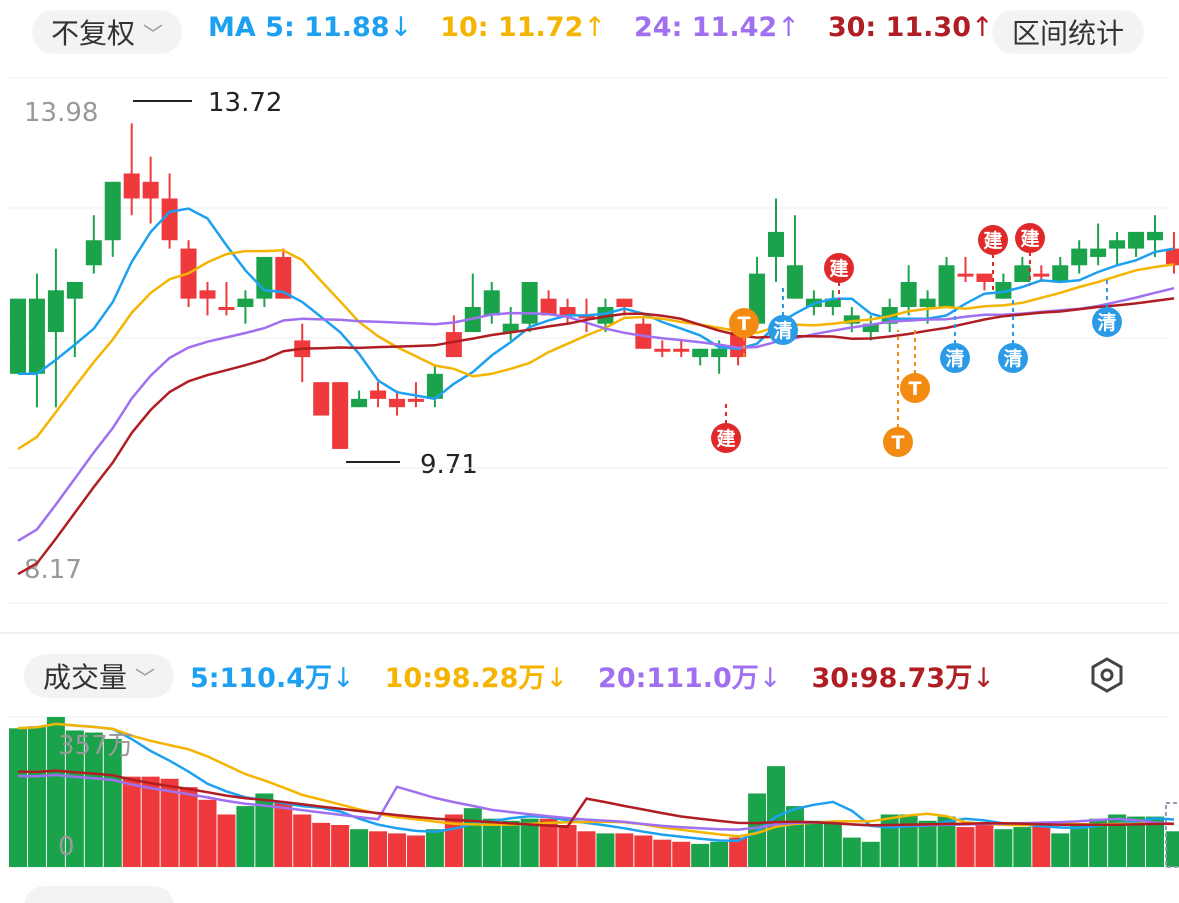 The width and height of the screenshot is (1179, 903). I want to click on volume-ma-line, so click(595, 799).